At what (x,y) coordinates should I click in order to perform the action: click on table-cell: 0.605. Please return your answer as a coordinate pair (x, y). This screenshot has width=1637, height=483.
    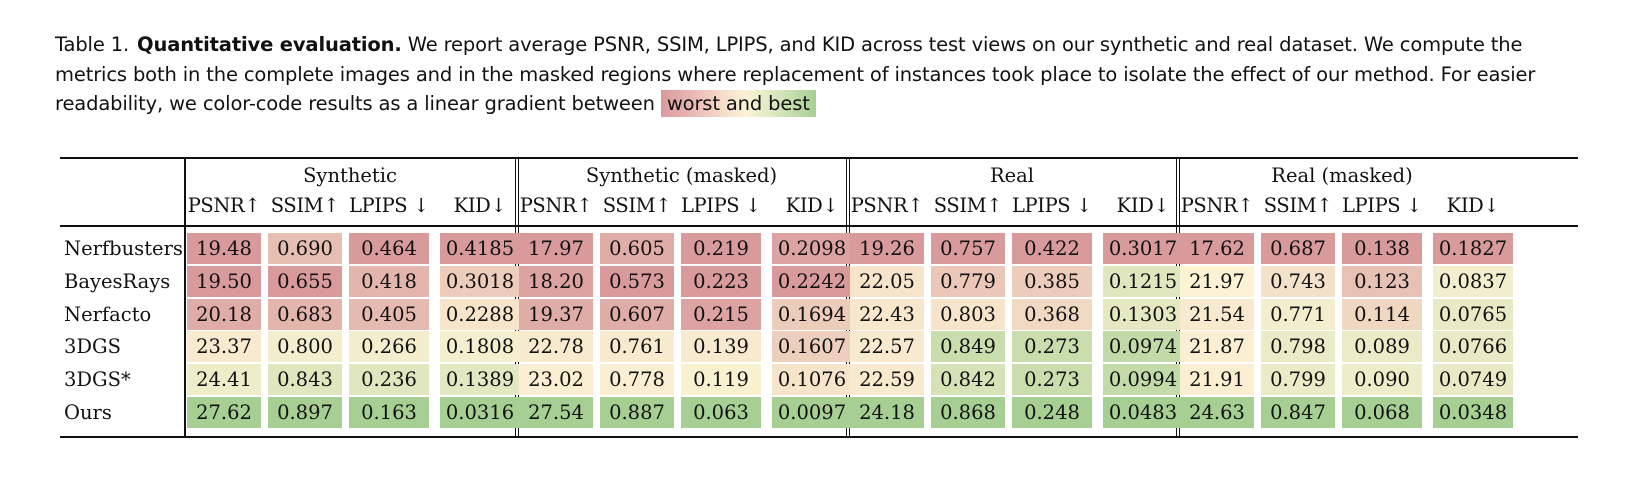
    Looking at the image, I should click on (637, 248).